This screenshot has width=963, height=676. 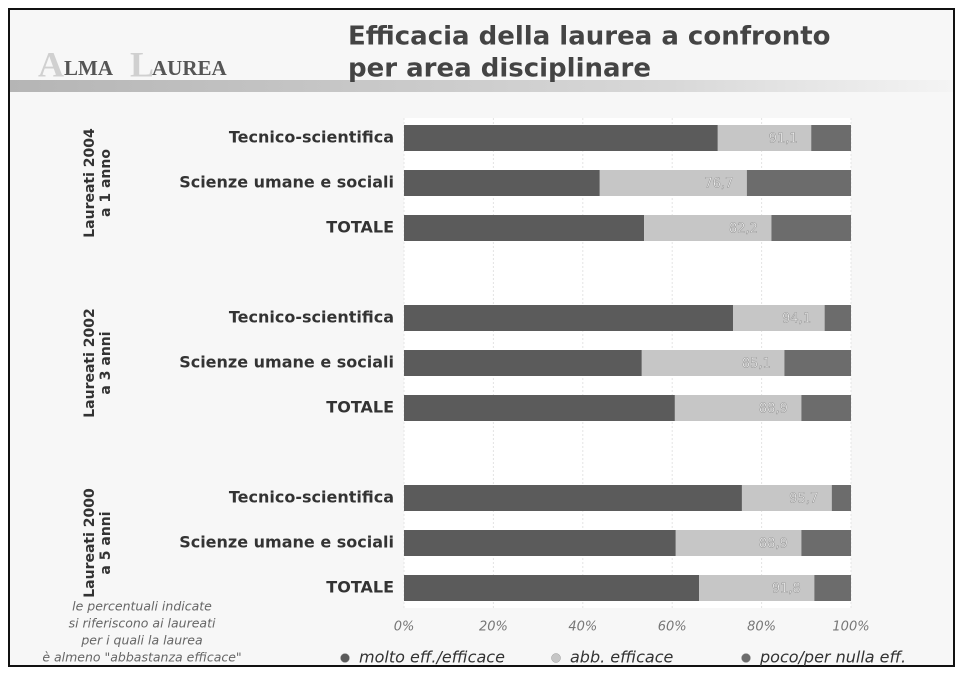 What do you see at coordinates (761, 627) in the screenshot?
I see `x-tick-label: 80%` at bounding box center [761, 627].